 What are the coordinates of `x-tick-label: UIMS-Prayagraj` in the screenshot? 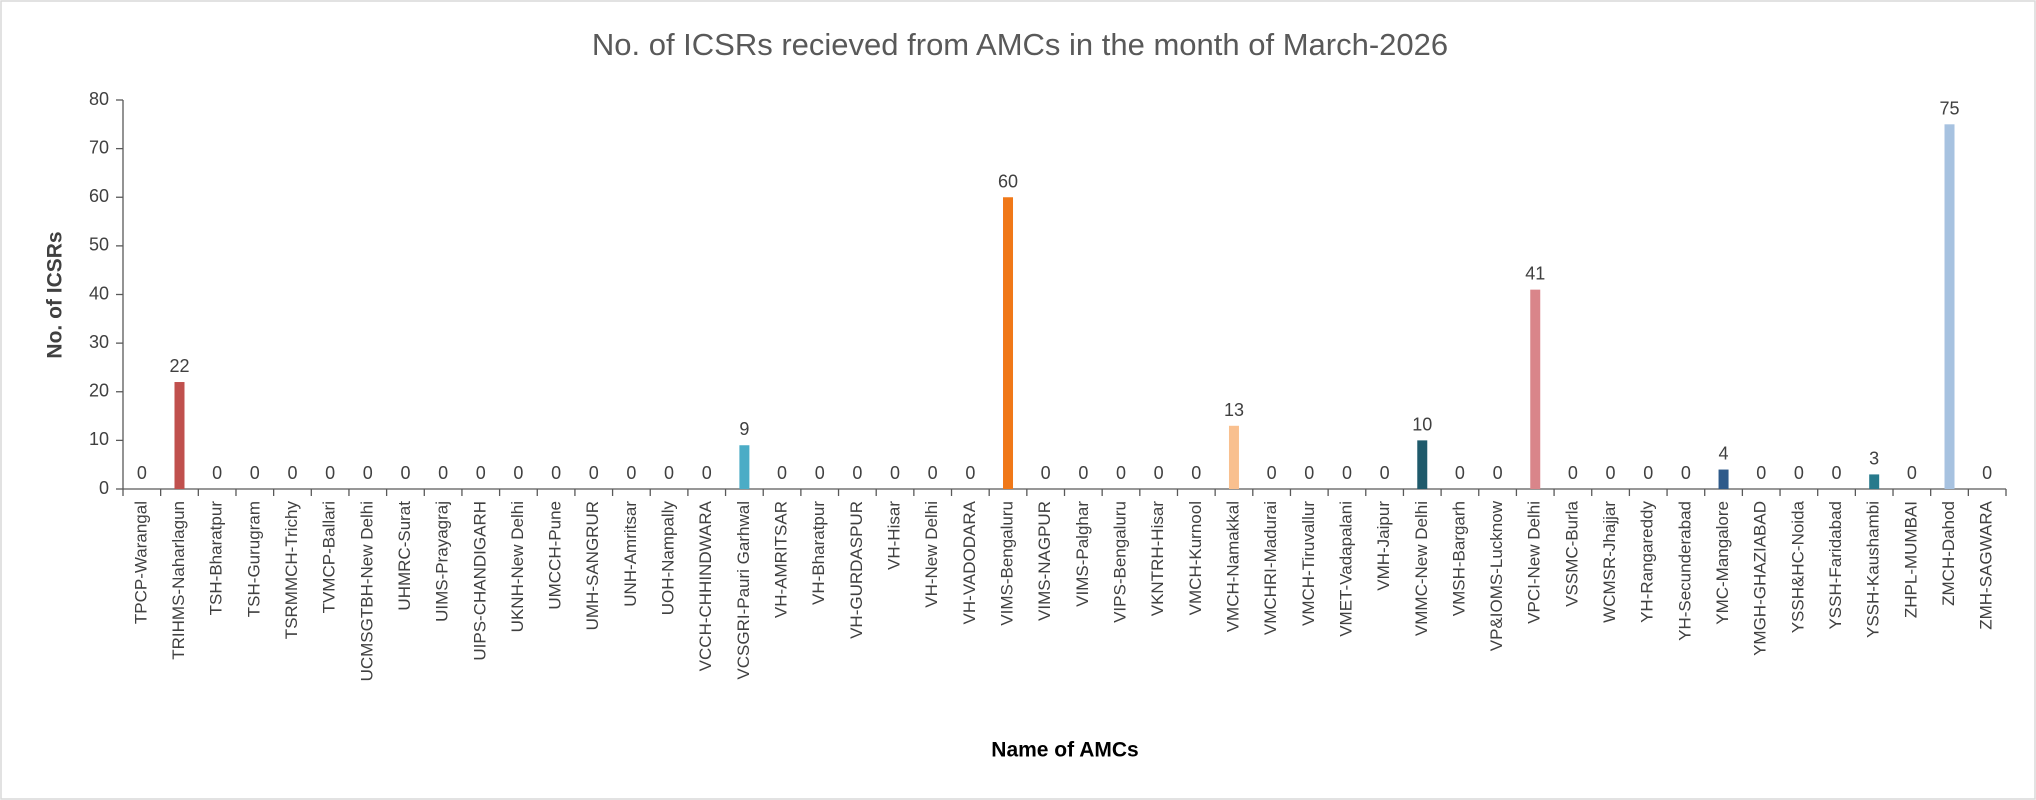 It's located at (442, 561).